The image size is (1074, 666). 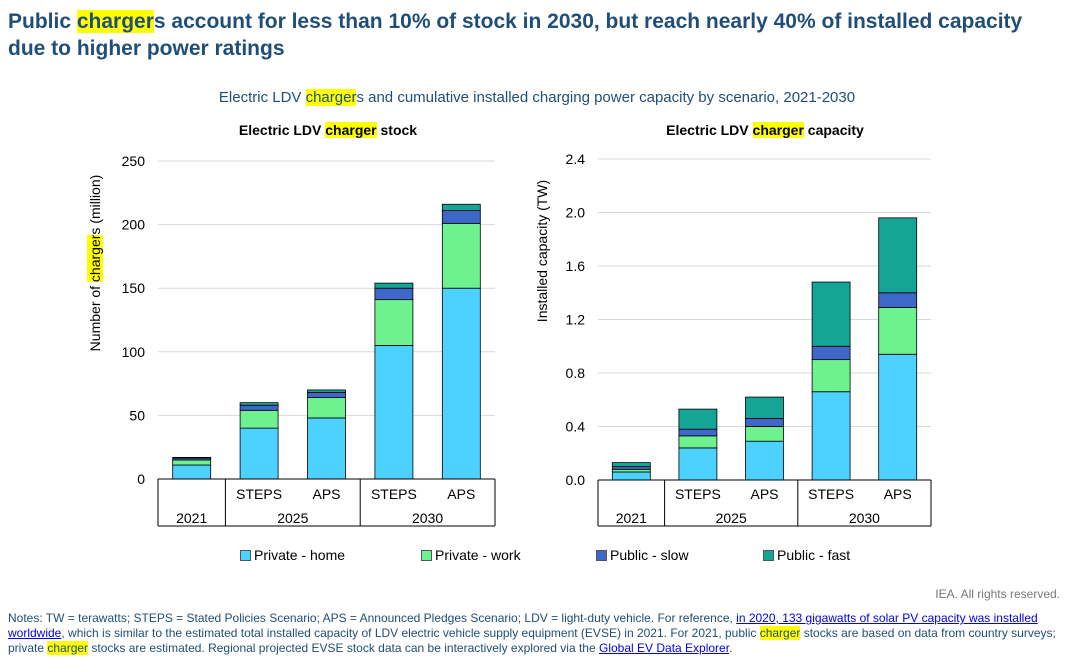 What do you see at coordinates (664, 648) in the screenshot?
I see `ev-data-explorer-link: Global EV Data Explorer` at bounding box center [664, 648].